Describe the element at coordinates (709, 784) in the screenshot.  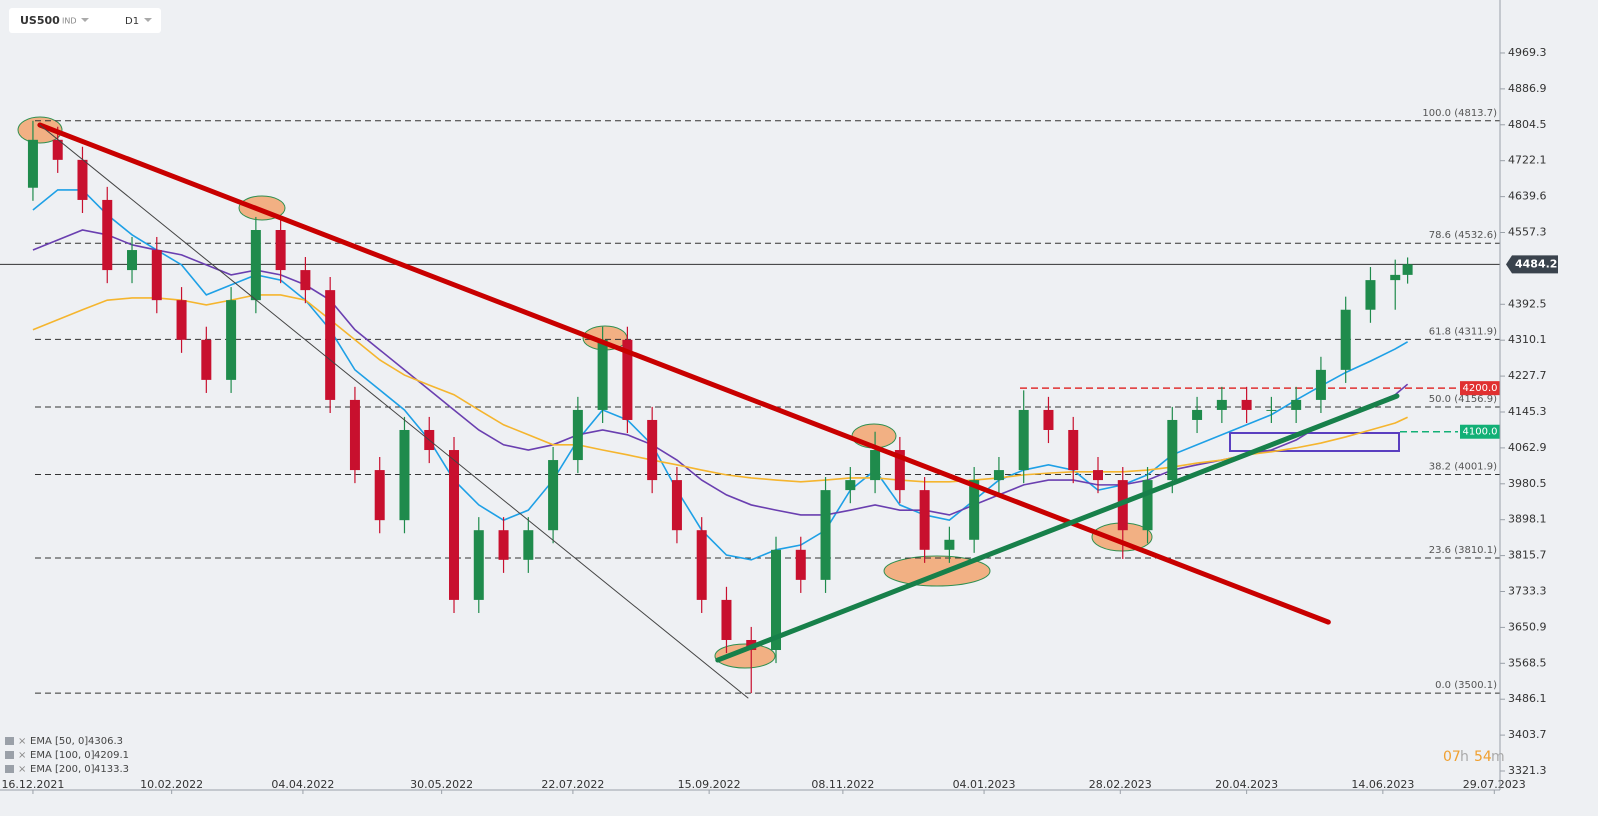
I see `x-tick-label: 15.09.2022` at that location.